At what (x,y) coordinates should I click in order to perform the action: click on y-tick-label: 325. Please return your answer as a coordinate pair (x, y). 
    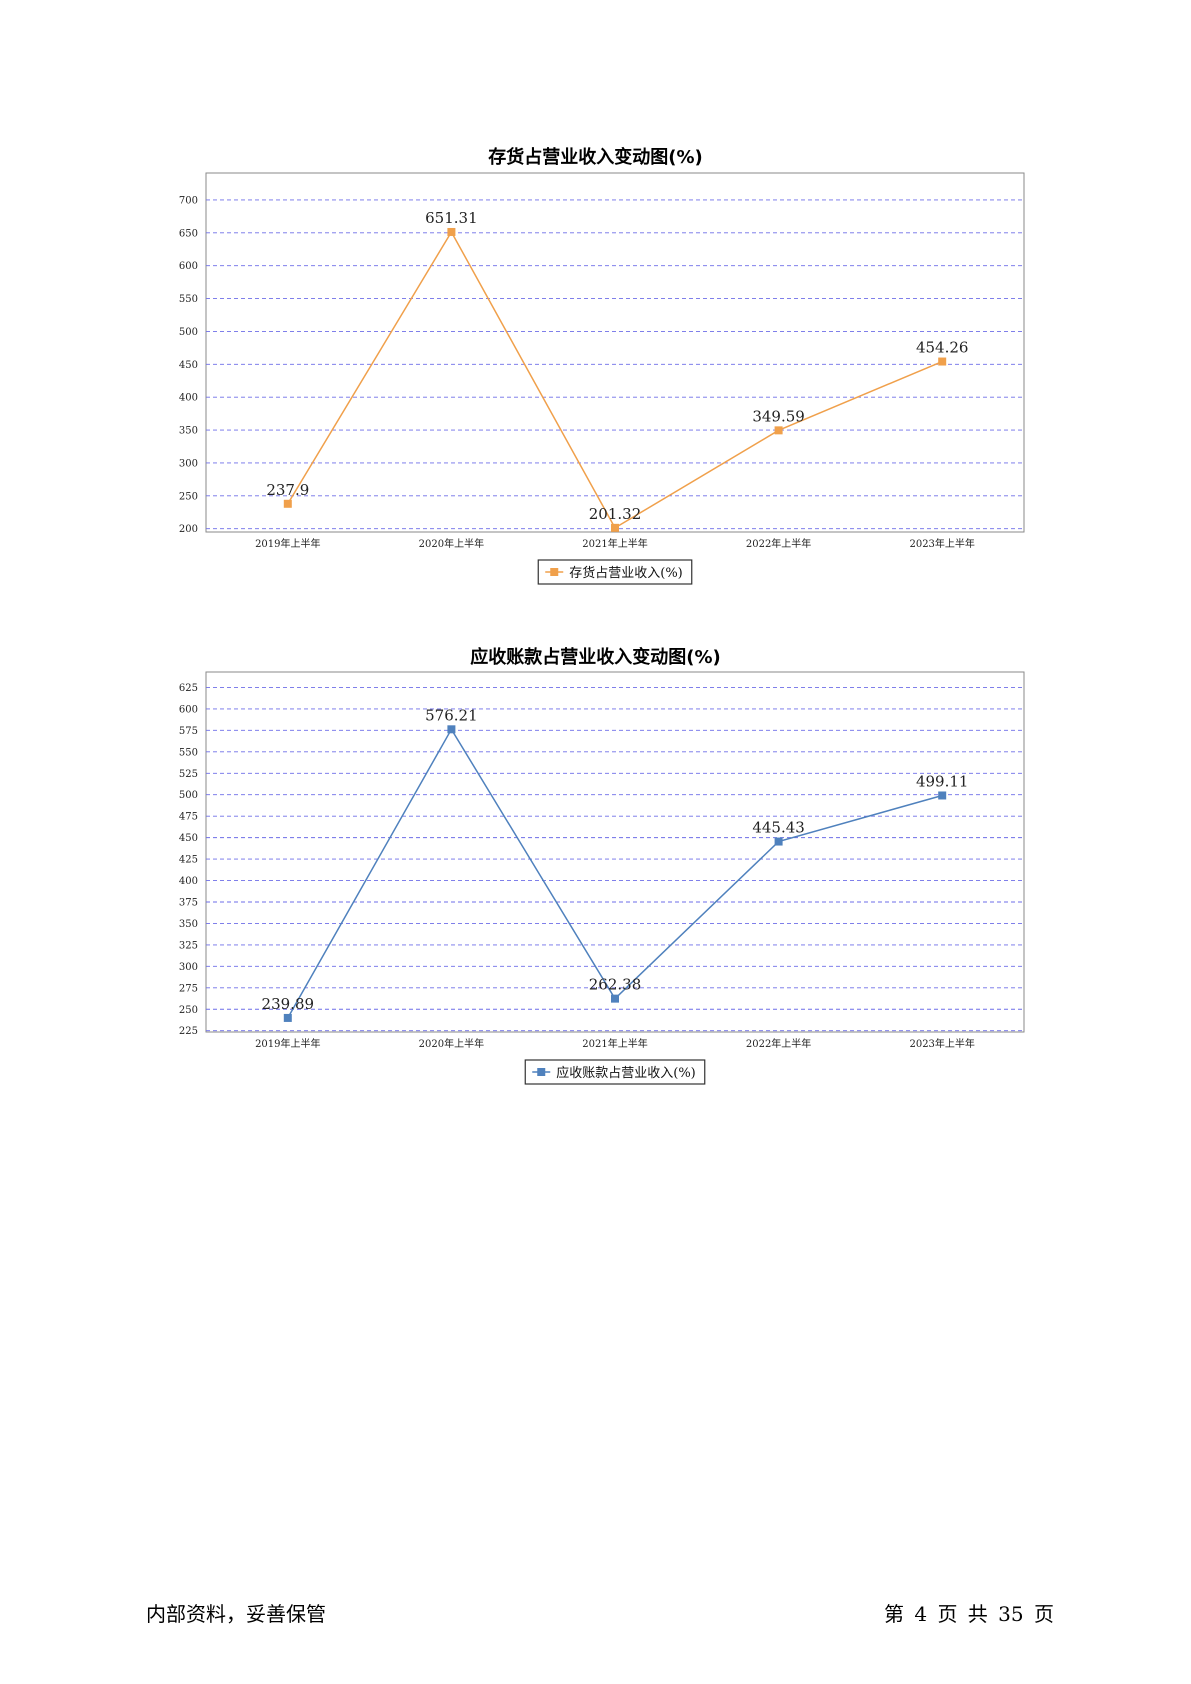
    Looking at the image, I should click on (188, 945).